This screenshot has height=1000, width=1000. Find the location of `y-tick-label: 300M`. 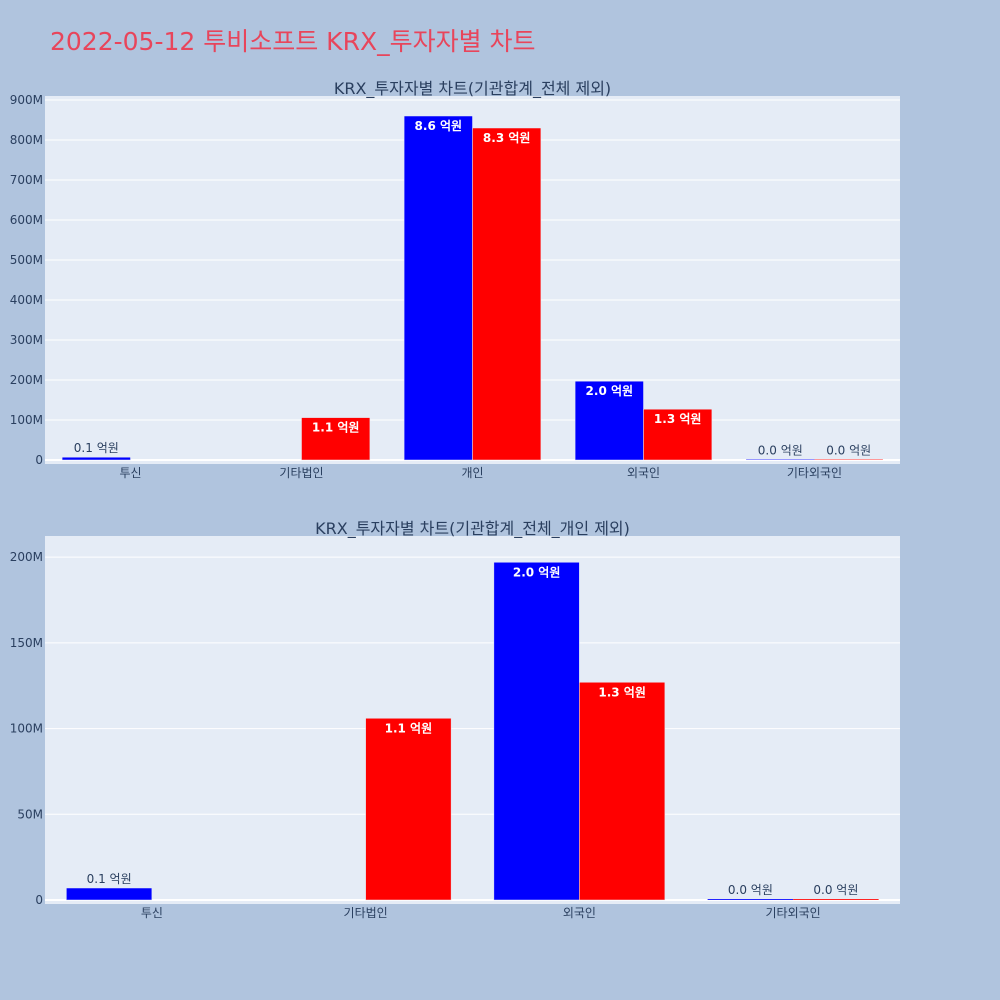

y-tick-label: 300M is located at coordinates (26, 340).